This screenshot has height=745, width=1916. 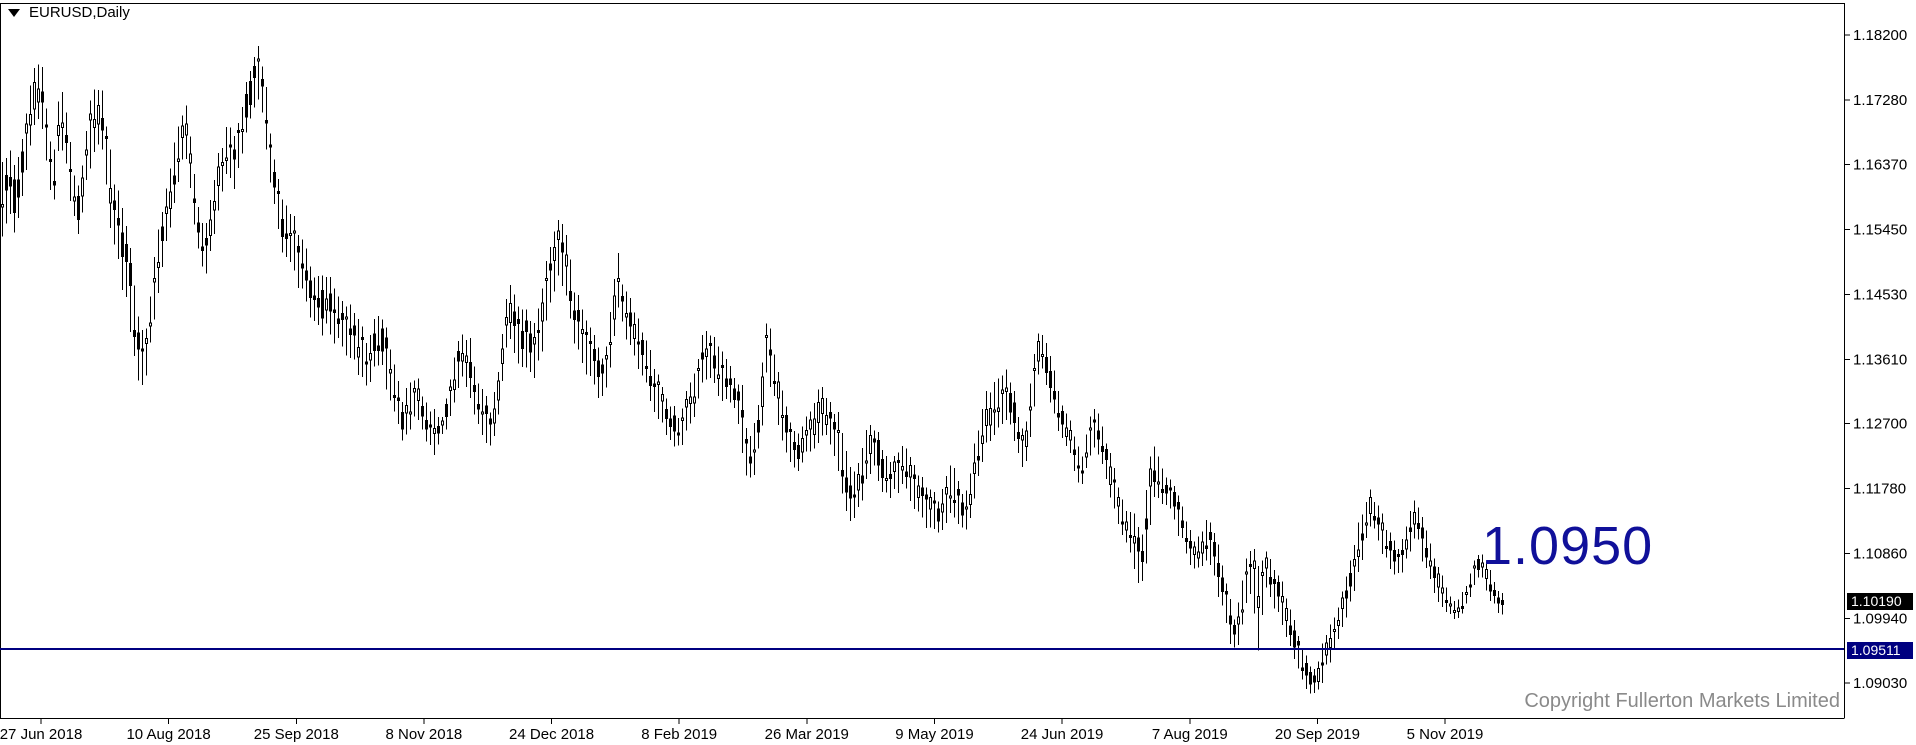 What do you see at coordinates (1880, 164) in the screenshot?
I see `price-axis-label: 1.16370` at bounding box center [1880, 164].